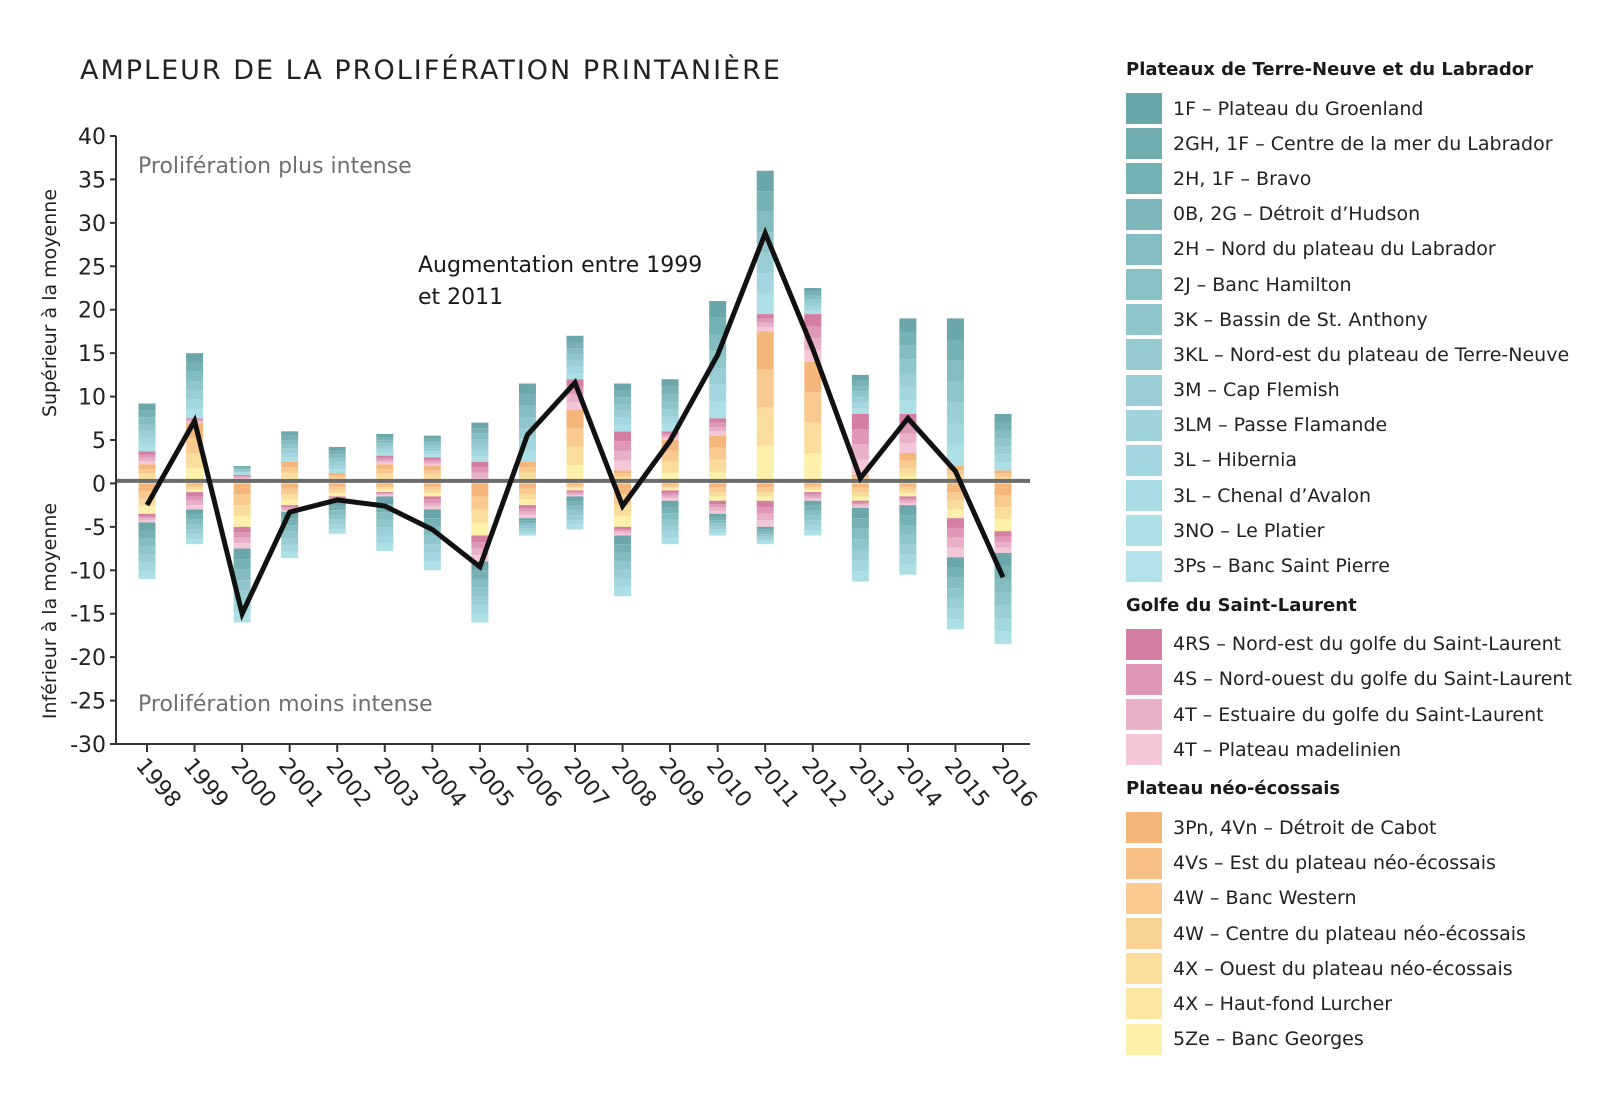 This screenshot has height=1111, width=1600. I want to click on y-tick-label: -30, so click(88, 745).